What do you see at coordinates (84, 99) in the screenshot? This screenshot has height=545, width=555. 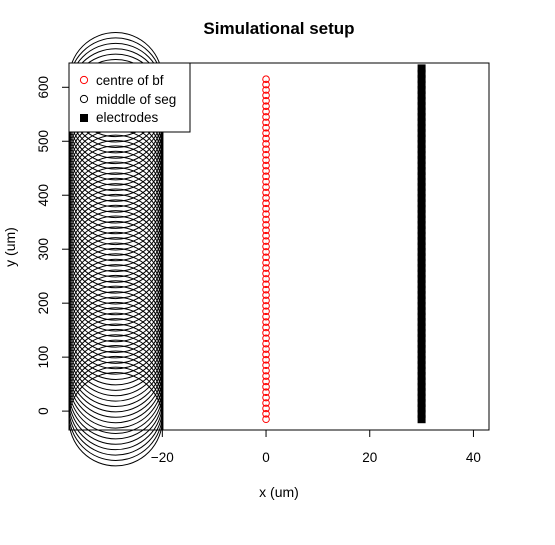 I see `legend-marker-middle-of-seg` at bounding box center [84, 99].